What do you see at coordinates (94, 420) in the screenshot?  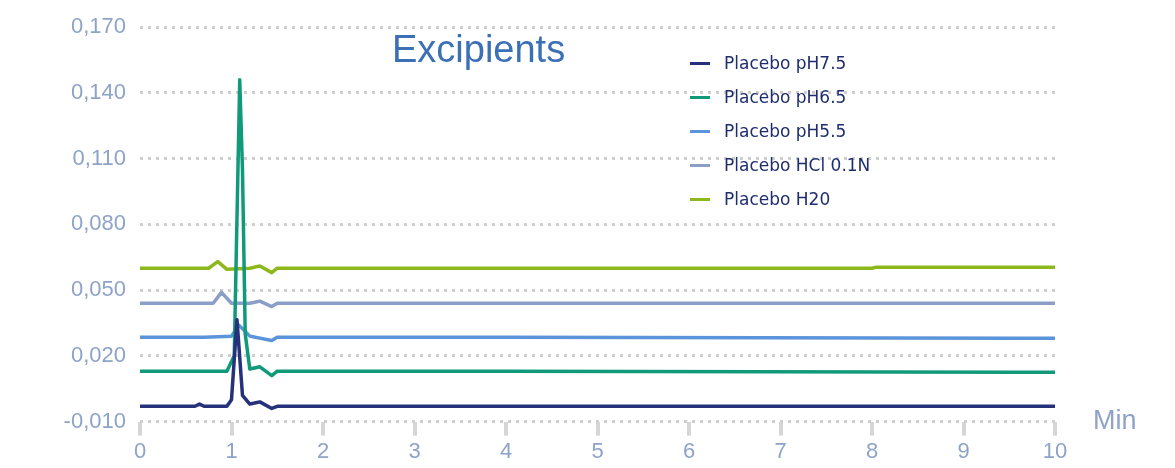 I see `y-tick-label: -0,010` at bounding box center [94, 420].